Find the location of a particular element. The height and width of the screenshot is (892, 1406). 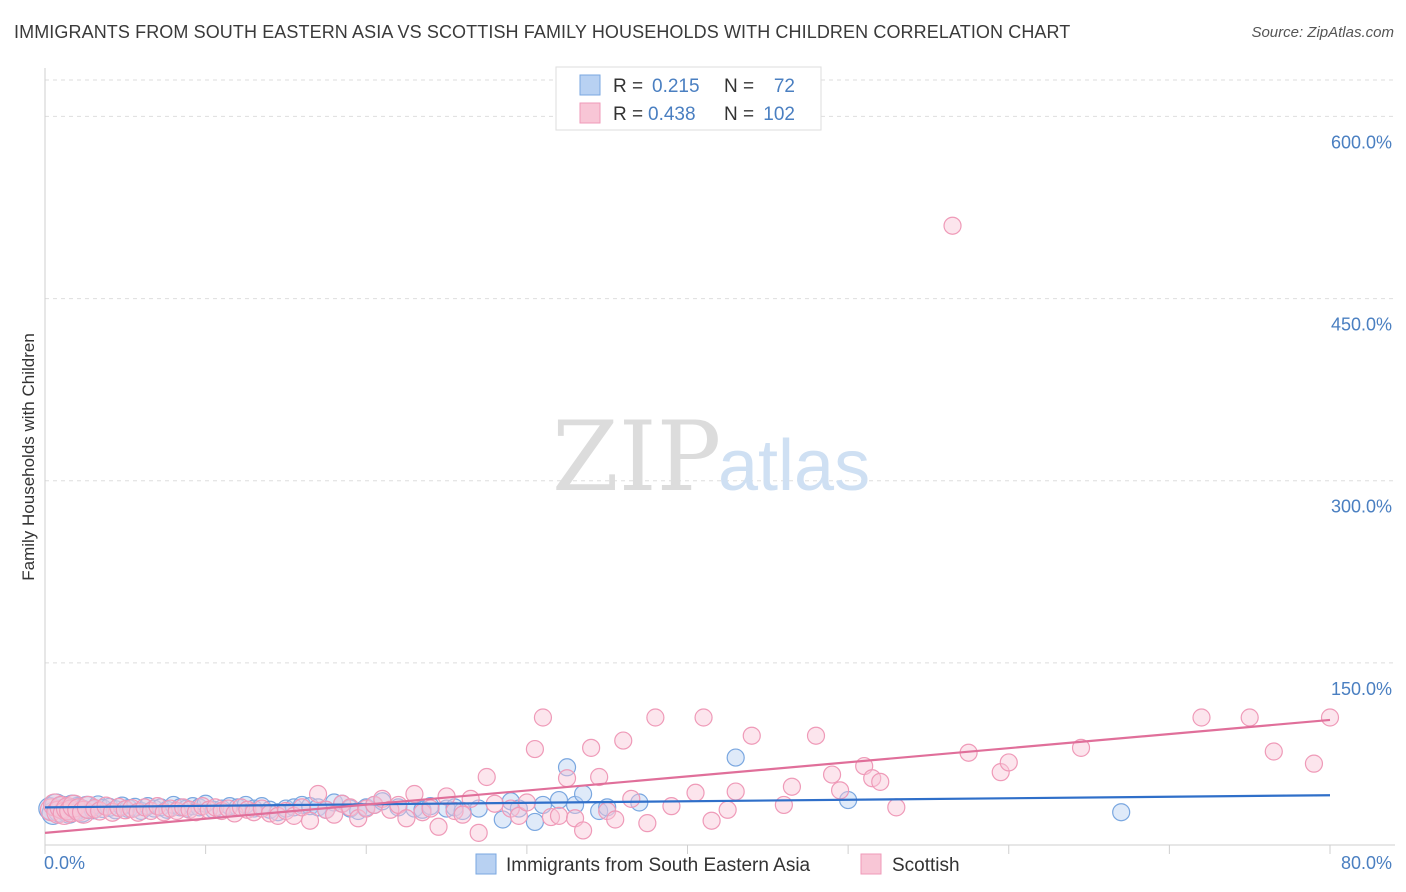

legend-n-label-1: N = is located at coordinates (739, 86).